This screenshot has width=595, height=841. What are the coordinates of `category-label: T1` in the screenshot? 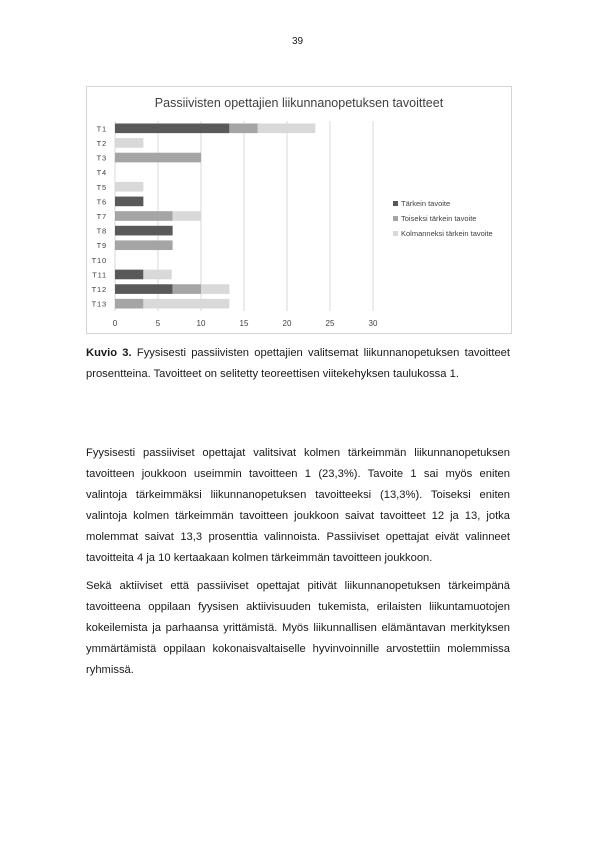 It's located at (102, 128).